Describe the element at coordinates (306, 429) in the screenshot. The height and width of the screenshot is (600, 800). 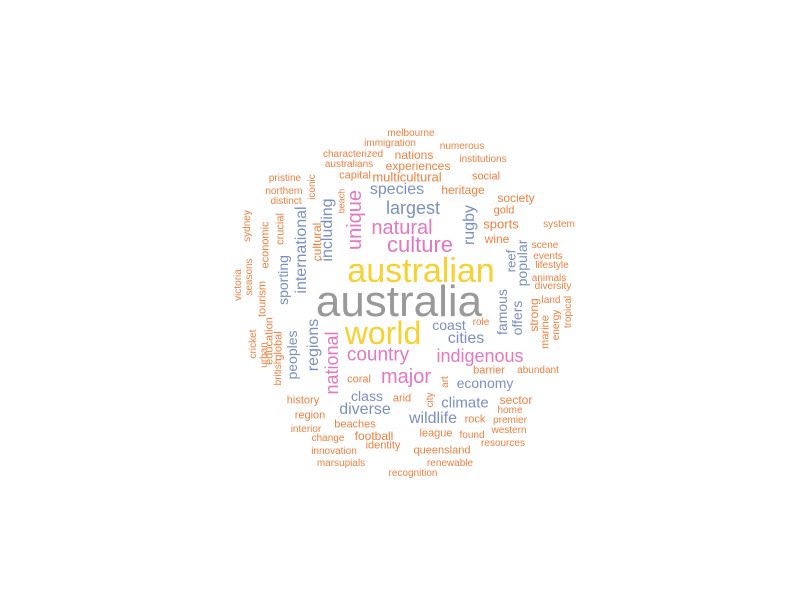
I see `word: interior` at that location.